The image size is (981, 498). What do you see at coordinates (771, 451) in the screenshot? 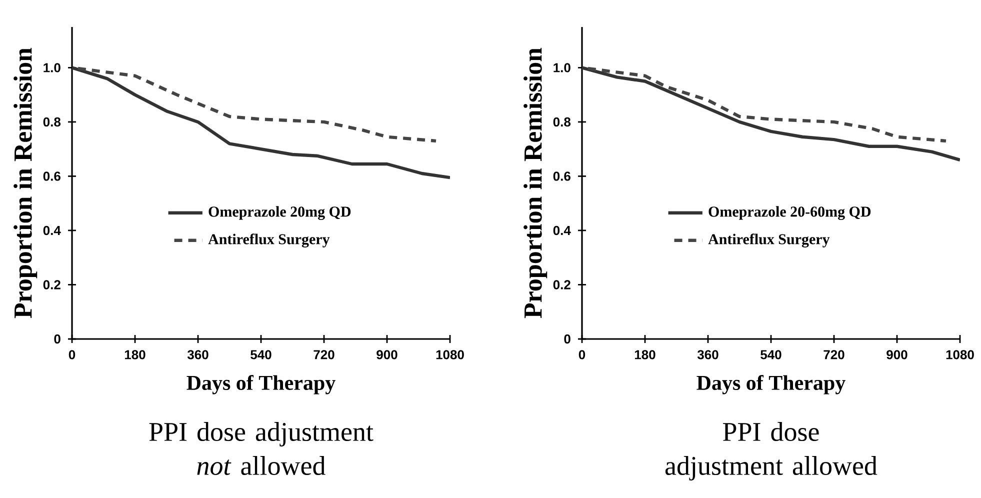
I see `text: PPI dose adjustment allowed` at bounding box center [771, 451].